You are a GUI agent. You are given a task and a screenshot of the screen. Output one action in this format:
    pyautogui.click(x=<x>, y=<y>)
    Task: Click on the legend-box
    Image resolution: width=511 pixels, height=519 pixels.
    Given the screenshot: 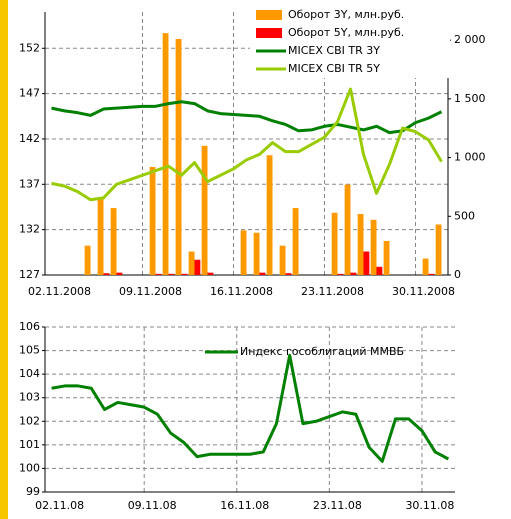 What is the action you would take?
    pyautogui.click(x=350, y=42)
    